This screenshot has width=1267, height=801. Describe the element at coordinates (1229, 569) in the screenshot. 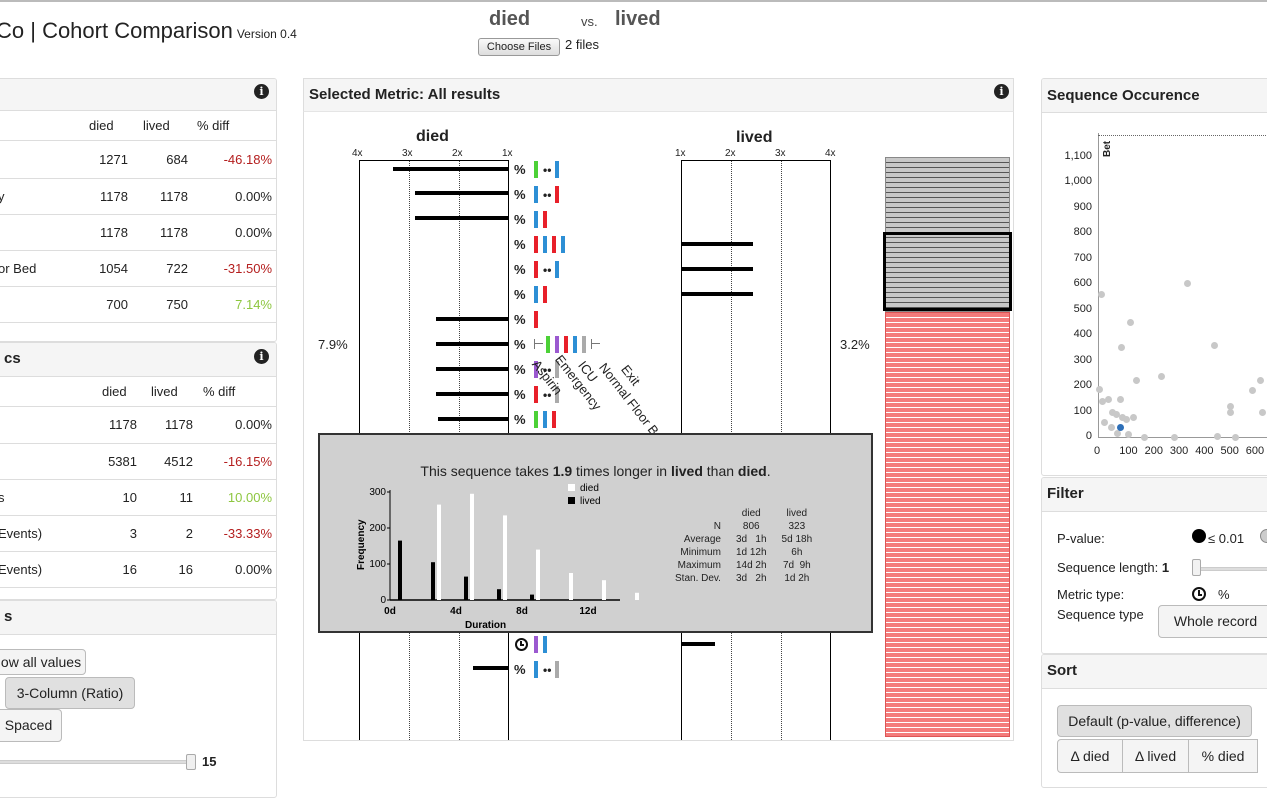

I see `seq-length-slider` at that location.